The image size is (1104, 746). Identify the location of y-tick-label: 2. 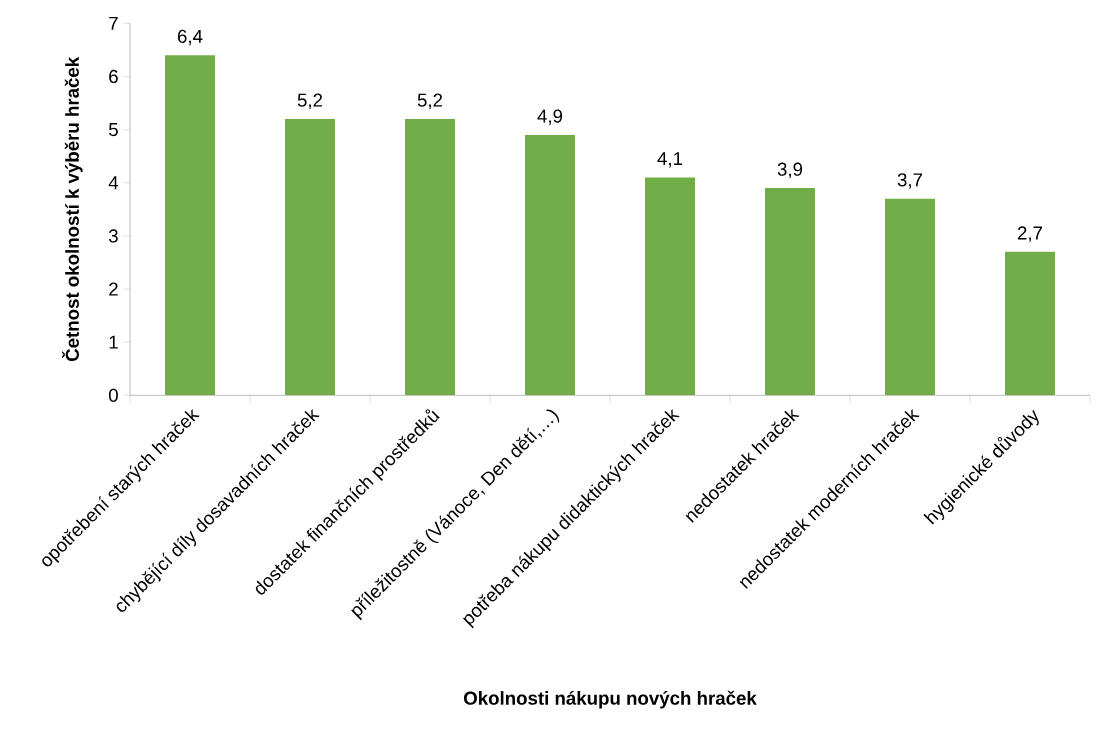
(113, 289).